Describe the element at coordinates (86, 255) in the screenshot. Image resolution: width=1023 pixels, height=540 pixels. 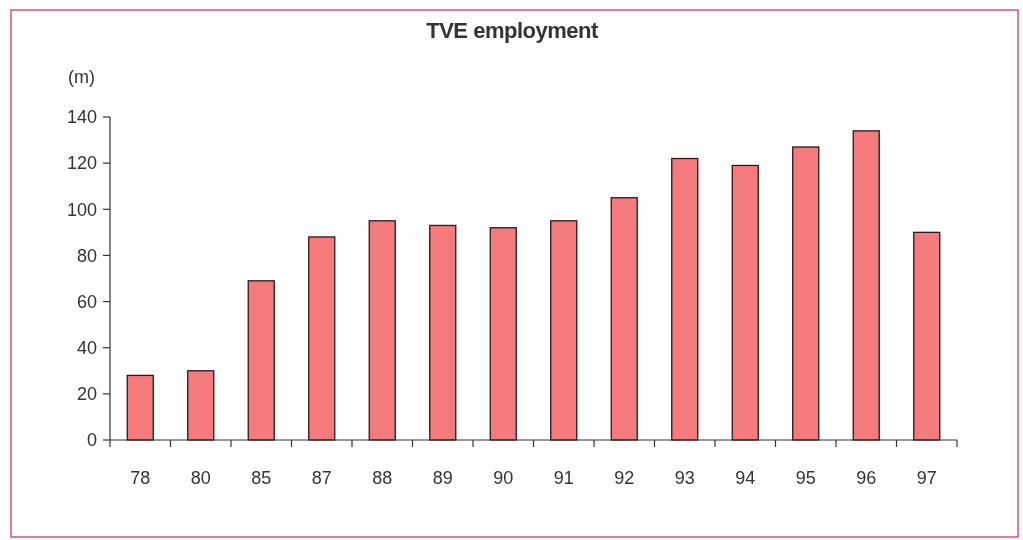
I see `y-tick-label: 80` at that location.